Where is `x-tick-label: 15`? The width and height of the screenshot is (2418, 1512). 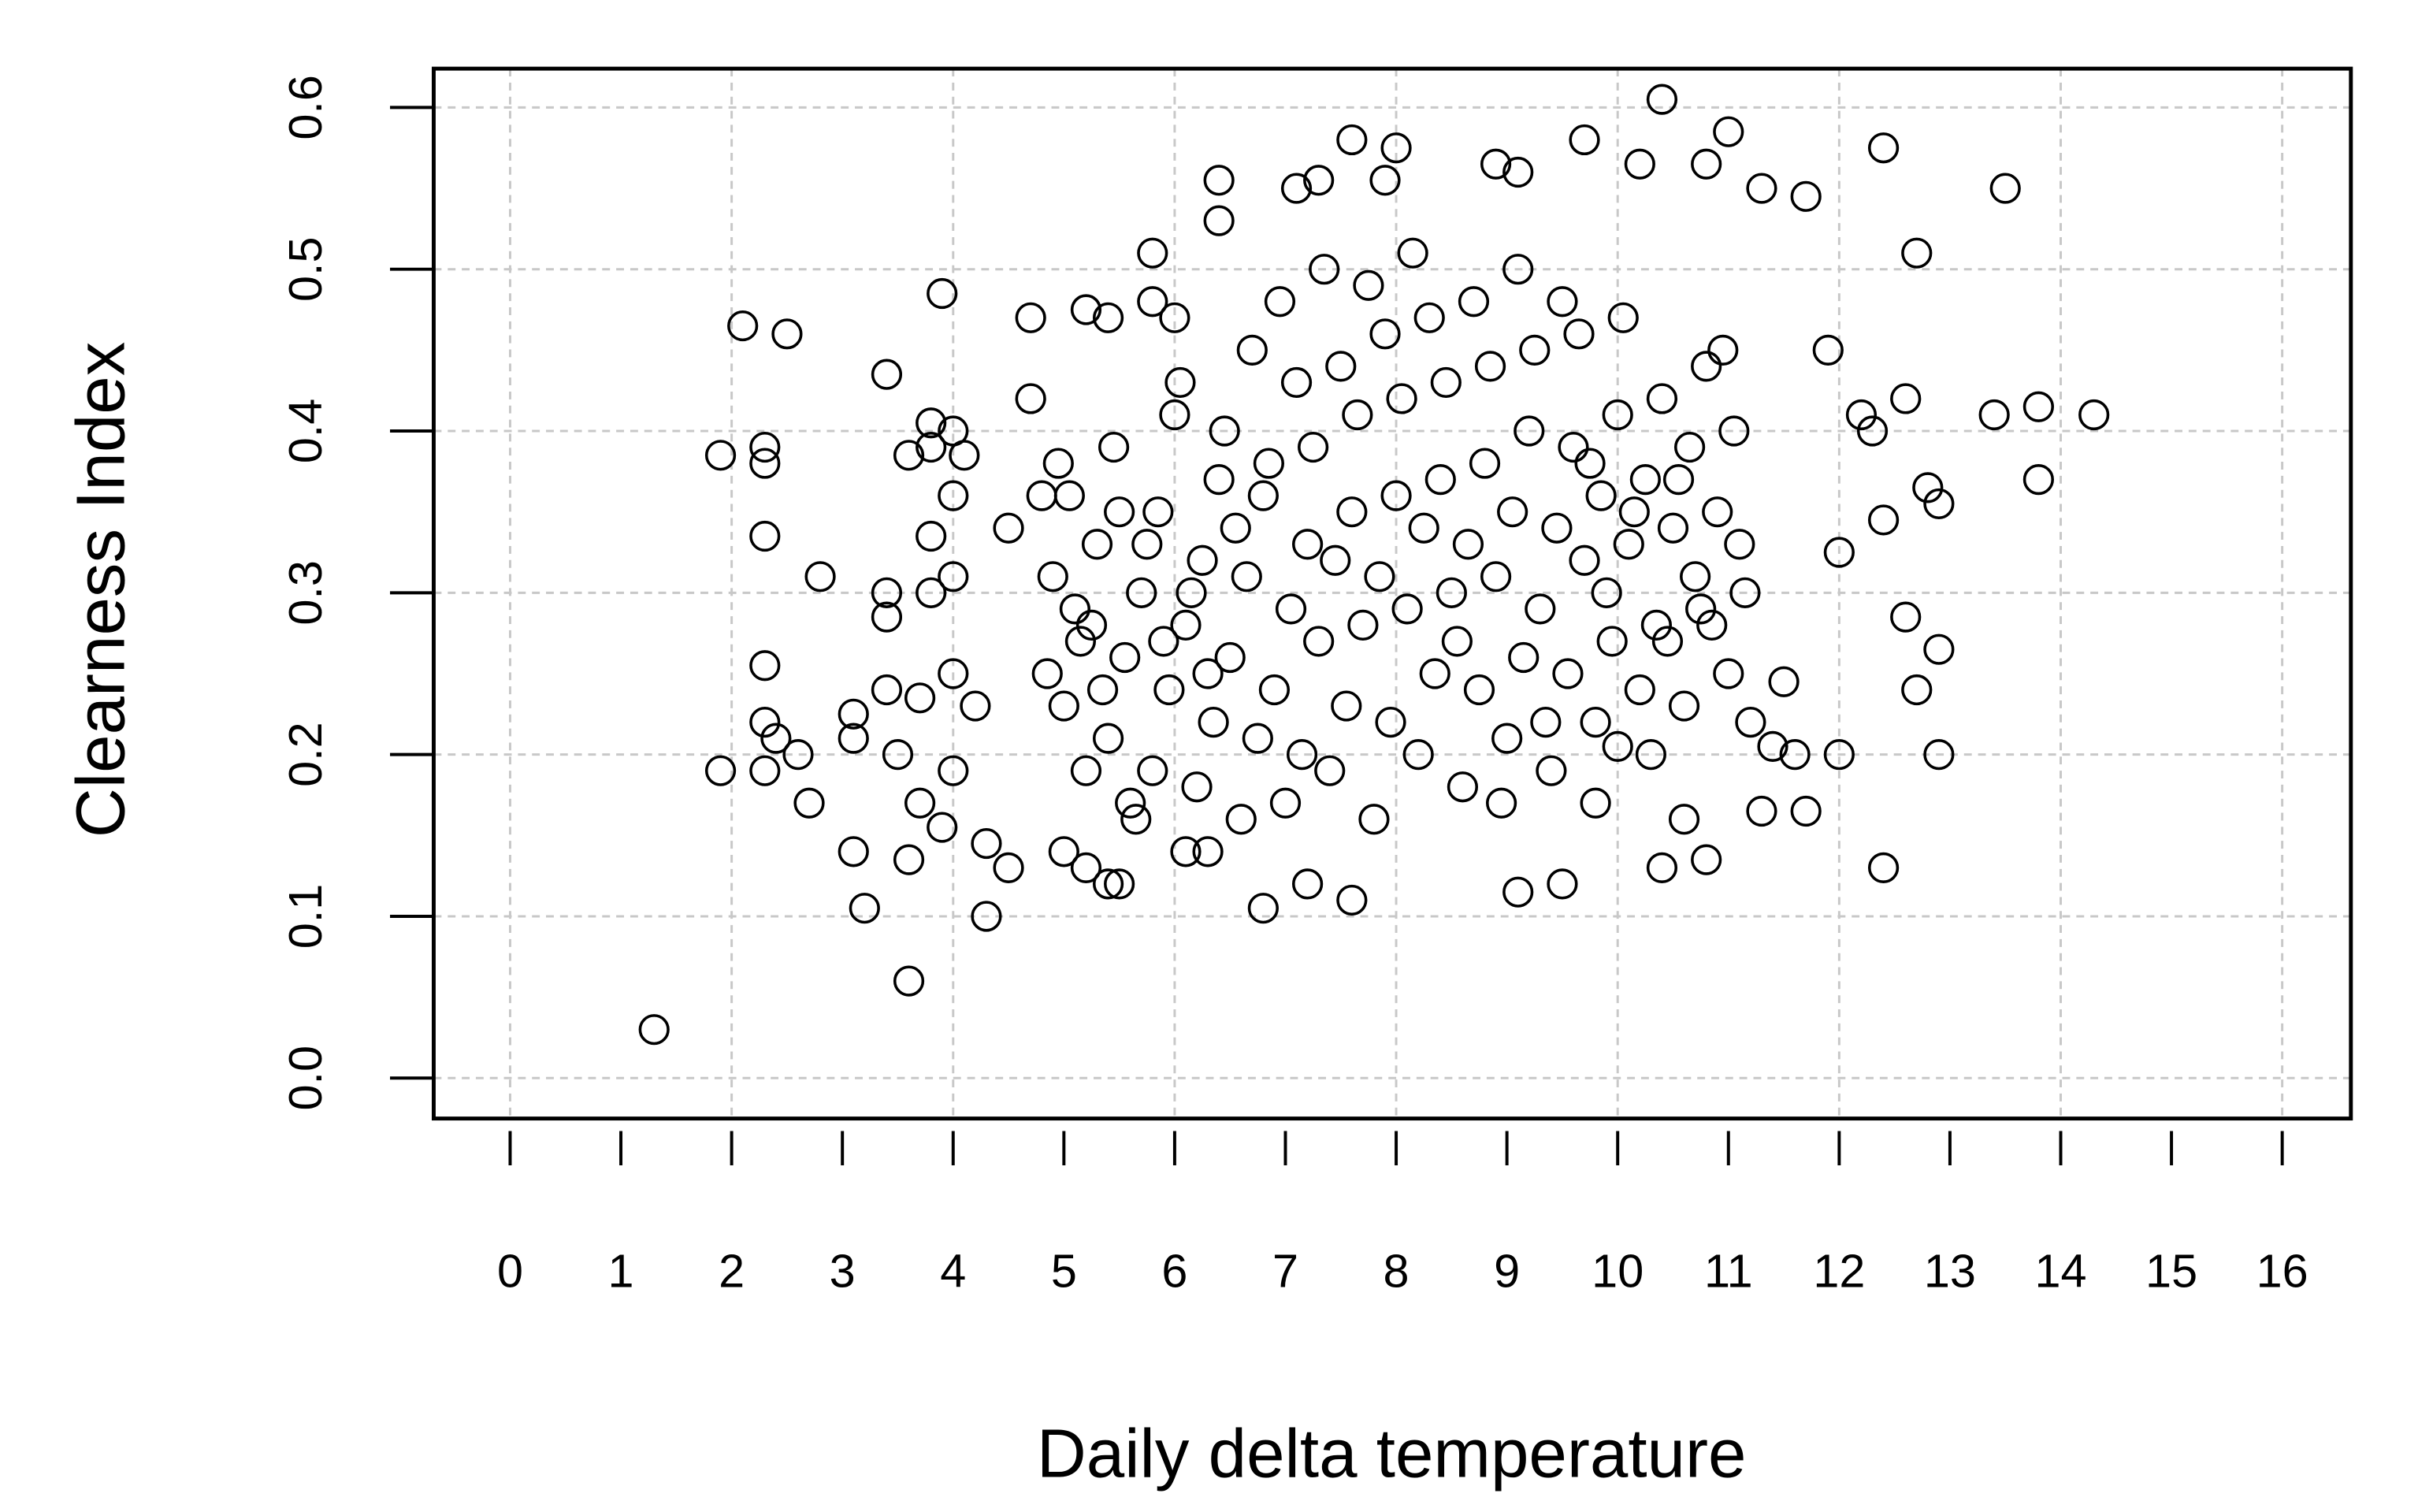
x-tick-label: 15 is located at coordinates (2171, 1270).